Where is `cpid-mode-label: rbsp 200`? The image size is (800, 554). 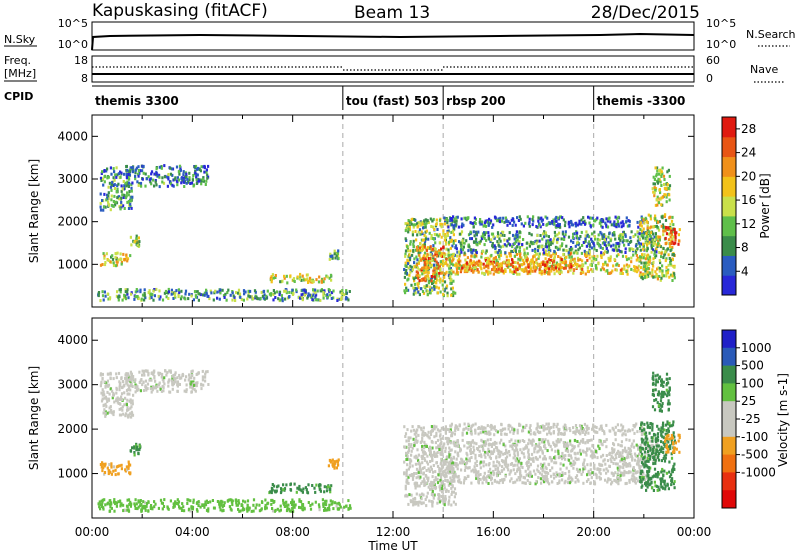
cpid-mode-label: rbsp 200 is located at coordinates (475, 101).